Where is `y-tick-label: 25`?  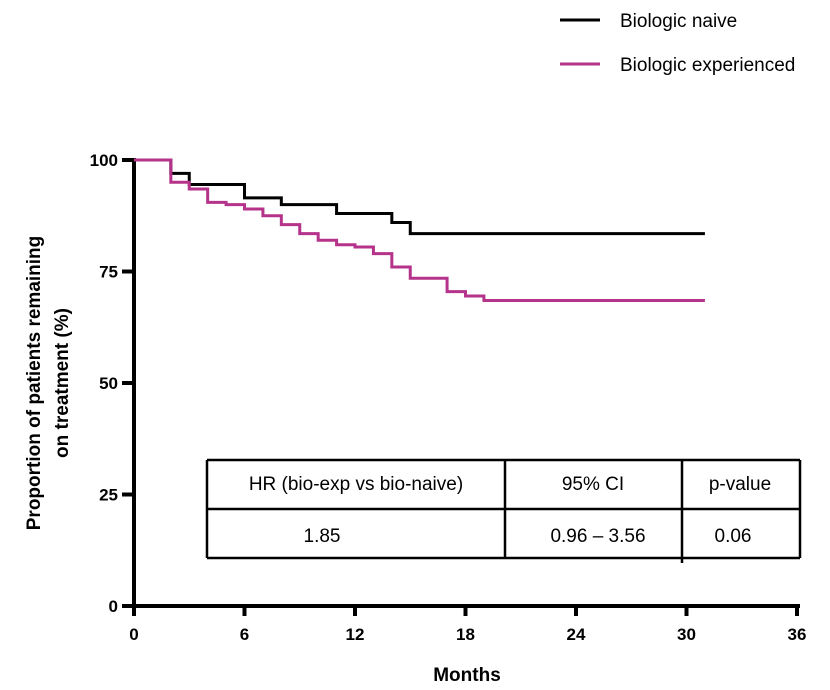
y-tick-label: 25 is located at coordinates (108, 495).